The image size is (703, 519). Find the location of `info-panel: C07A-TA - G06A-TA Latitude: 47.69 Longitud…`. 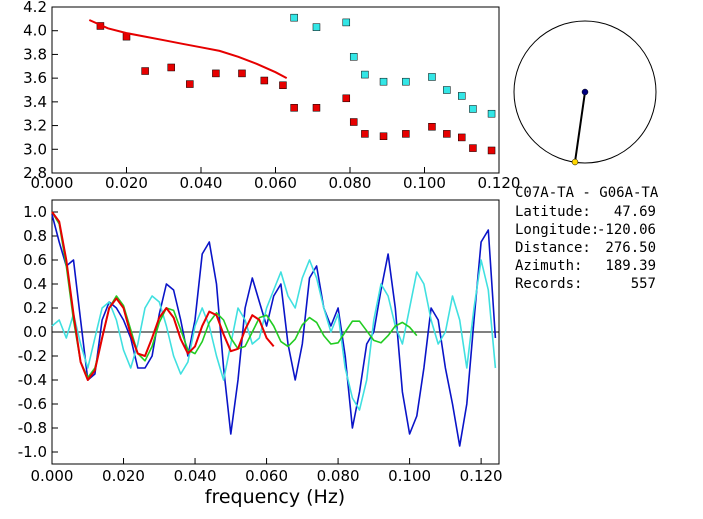

info-panel: C07A-TA - G06A-TA Latitude: 47.69 Longitud… is located at coordinates (587, 238).